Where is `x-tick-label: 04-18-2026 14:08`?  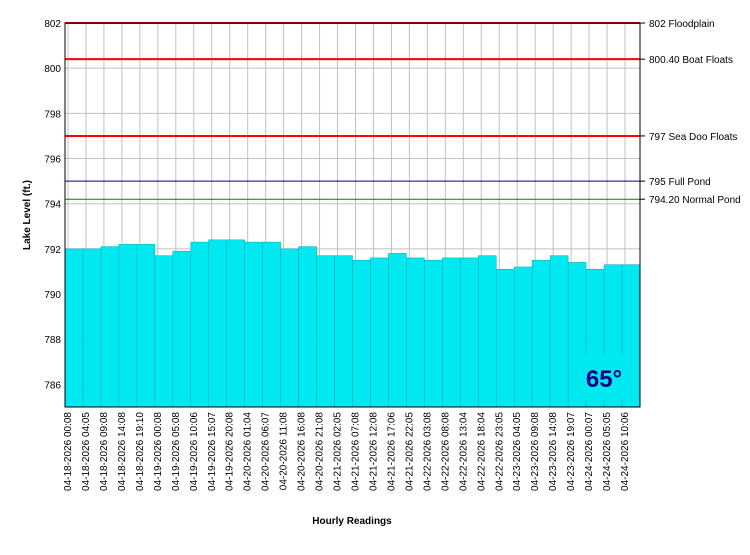 x-tick-label: 04-18-2026 14:08 is located at coordinates (122, 451).